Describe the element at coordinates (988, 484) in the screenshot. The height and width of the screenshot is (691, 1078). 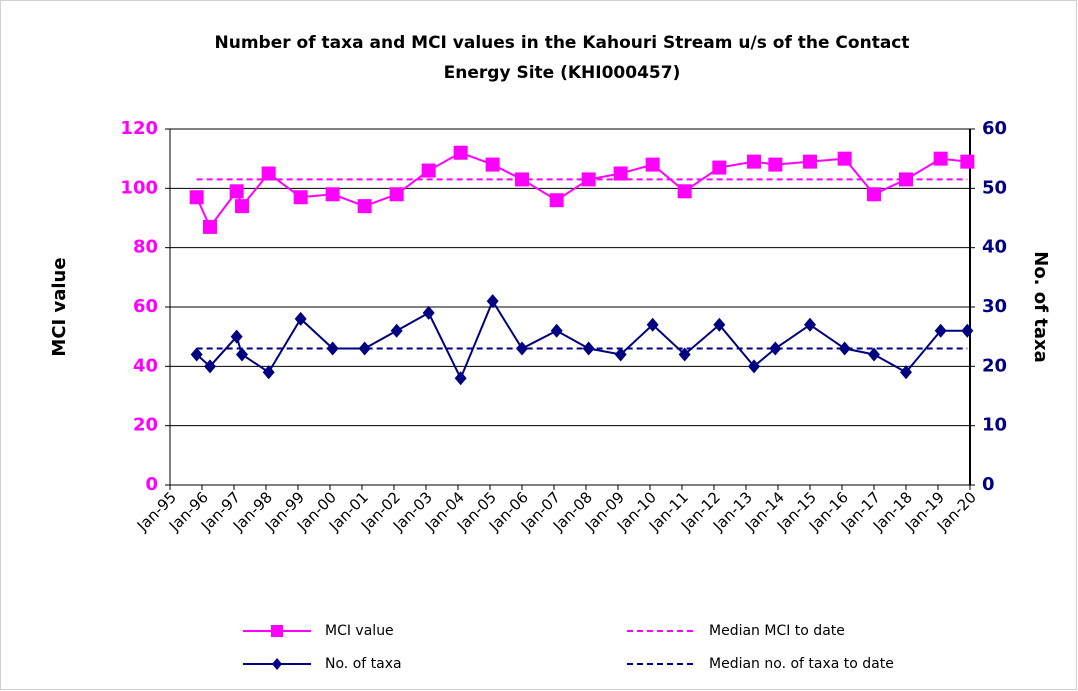
I see `y2-tick-label: 0` at that location.